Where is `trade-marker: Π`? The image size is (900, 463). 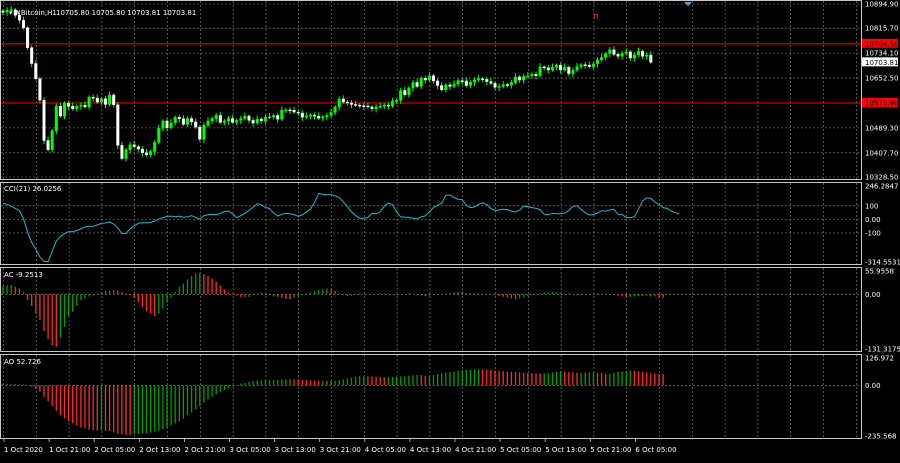 trade-marker: Π is located at coordinates (595, 17).